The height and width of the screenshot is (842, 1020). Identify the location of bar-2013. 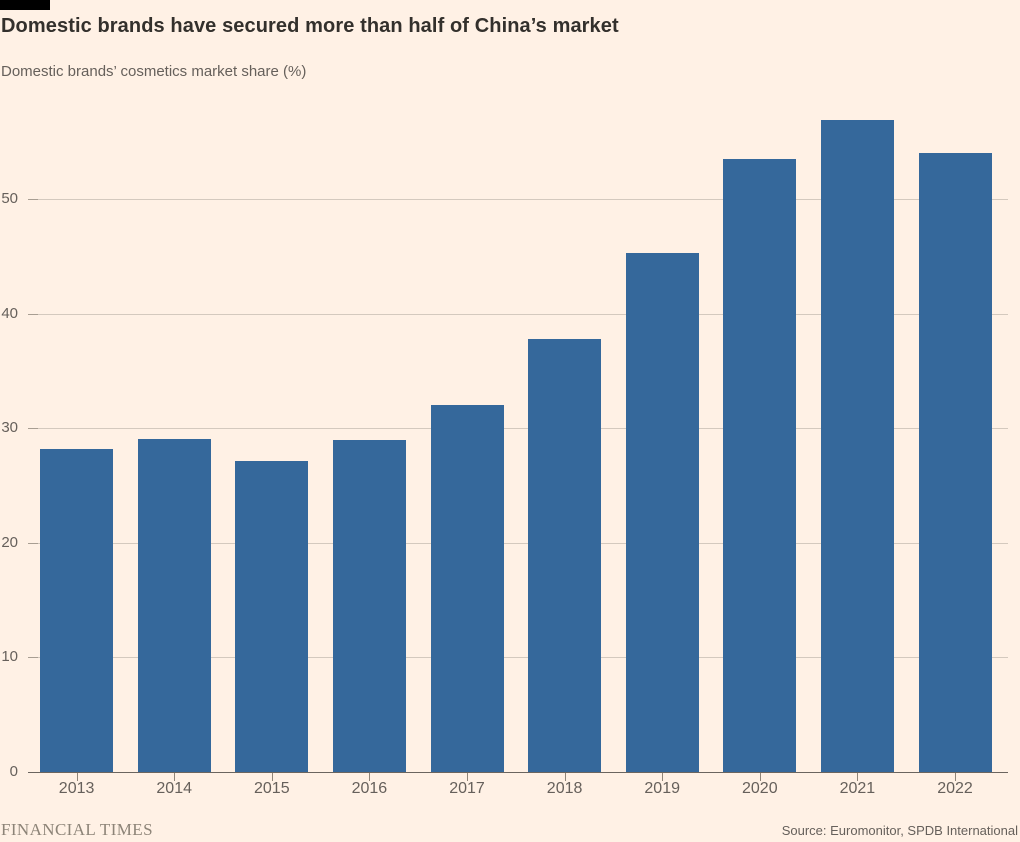
(77, 610).